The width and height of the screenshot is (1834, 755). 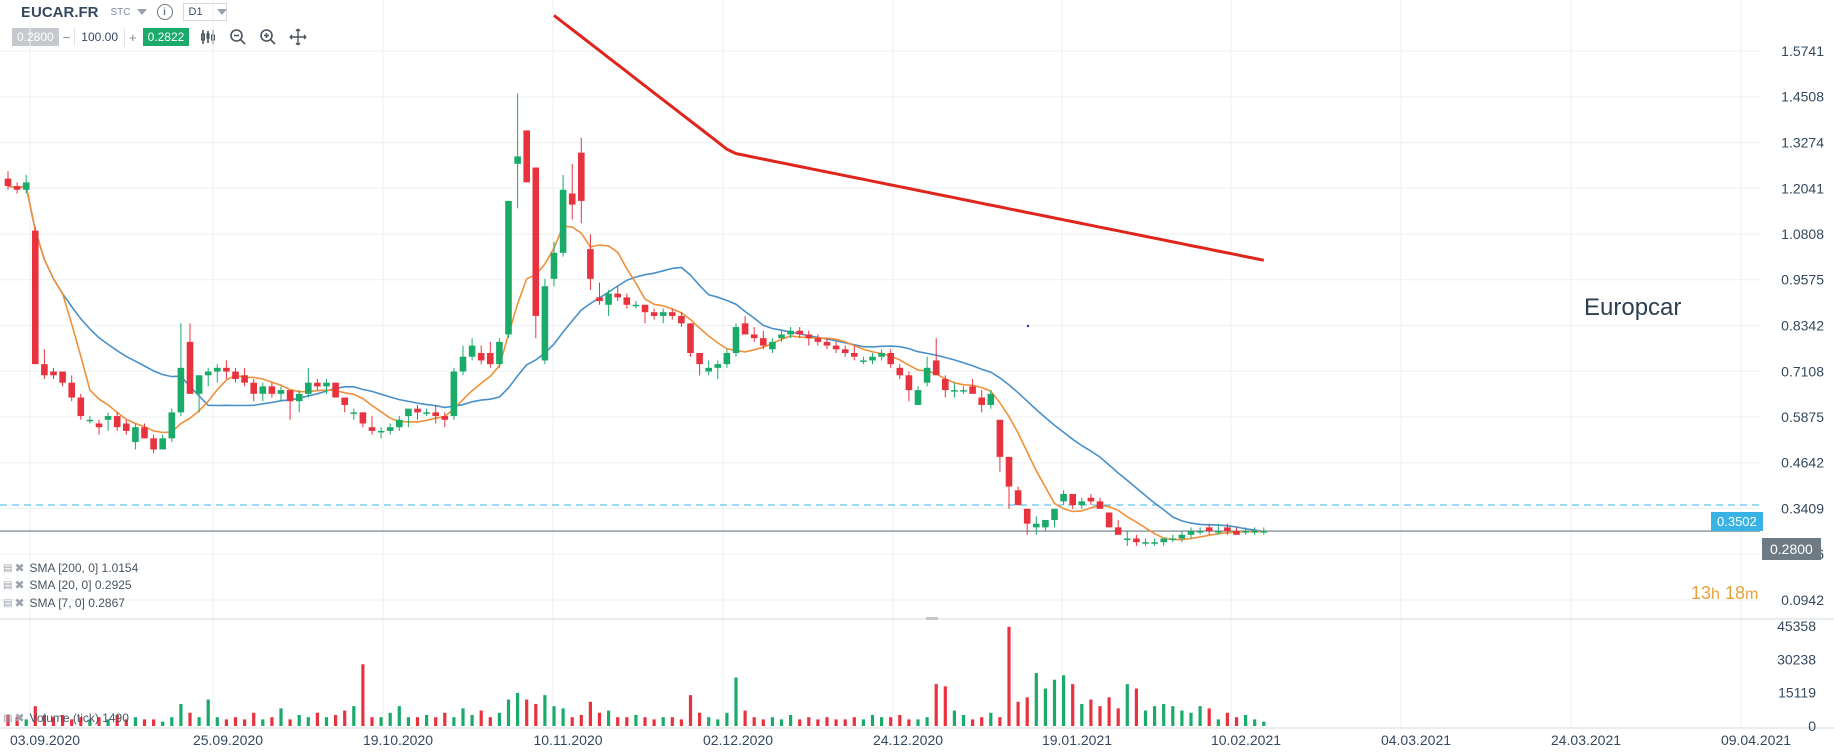 I want to click on date-tick-label: 24.12.2020, so click(x=908, y=740).